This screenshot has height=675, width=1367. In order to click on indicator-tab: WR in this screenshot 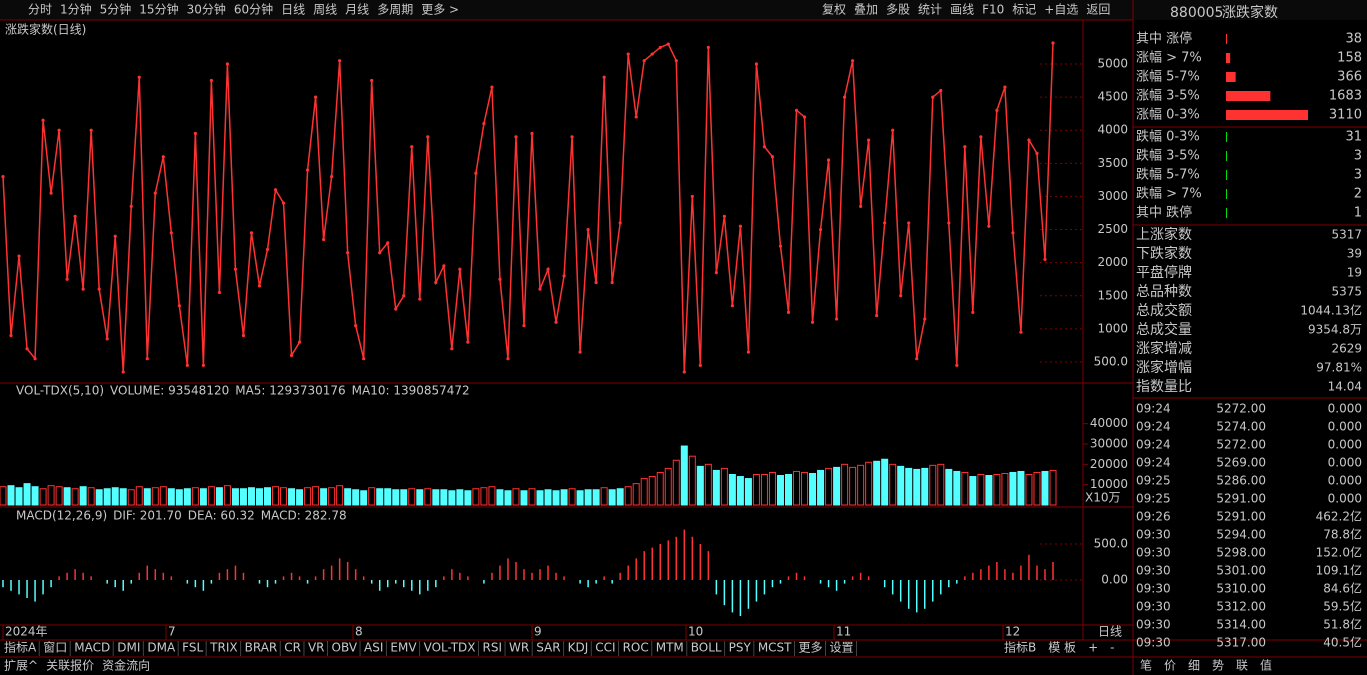, I will do `click(519, 648)`.